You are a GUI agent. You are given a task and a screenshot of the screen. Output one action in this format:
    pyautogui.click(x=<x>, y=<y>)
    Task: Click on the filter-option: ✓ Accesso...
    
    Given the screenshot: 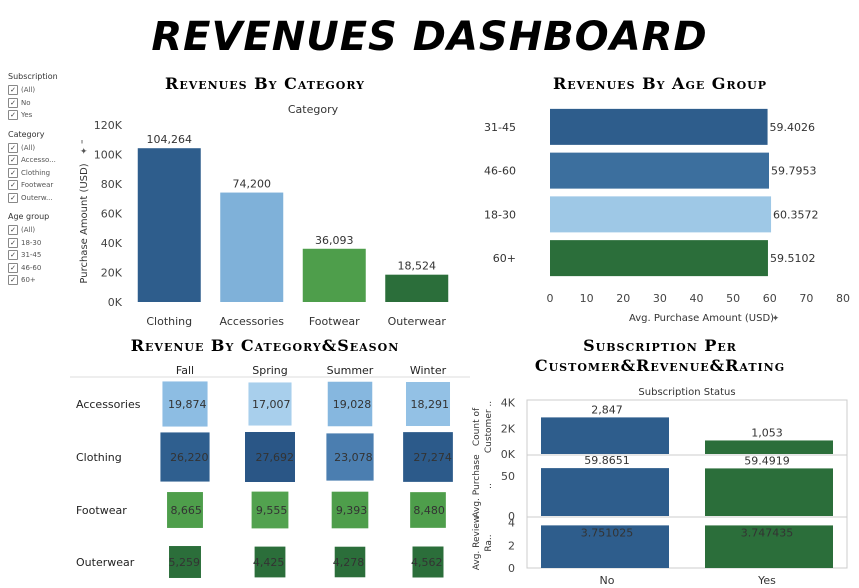 What is the action you would take?
    pyautogui.click(x=39, y=160)
    